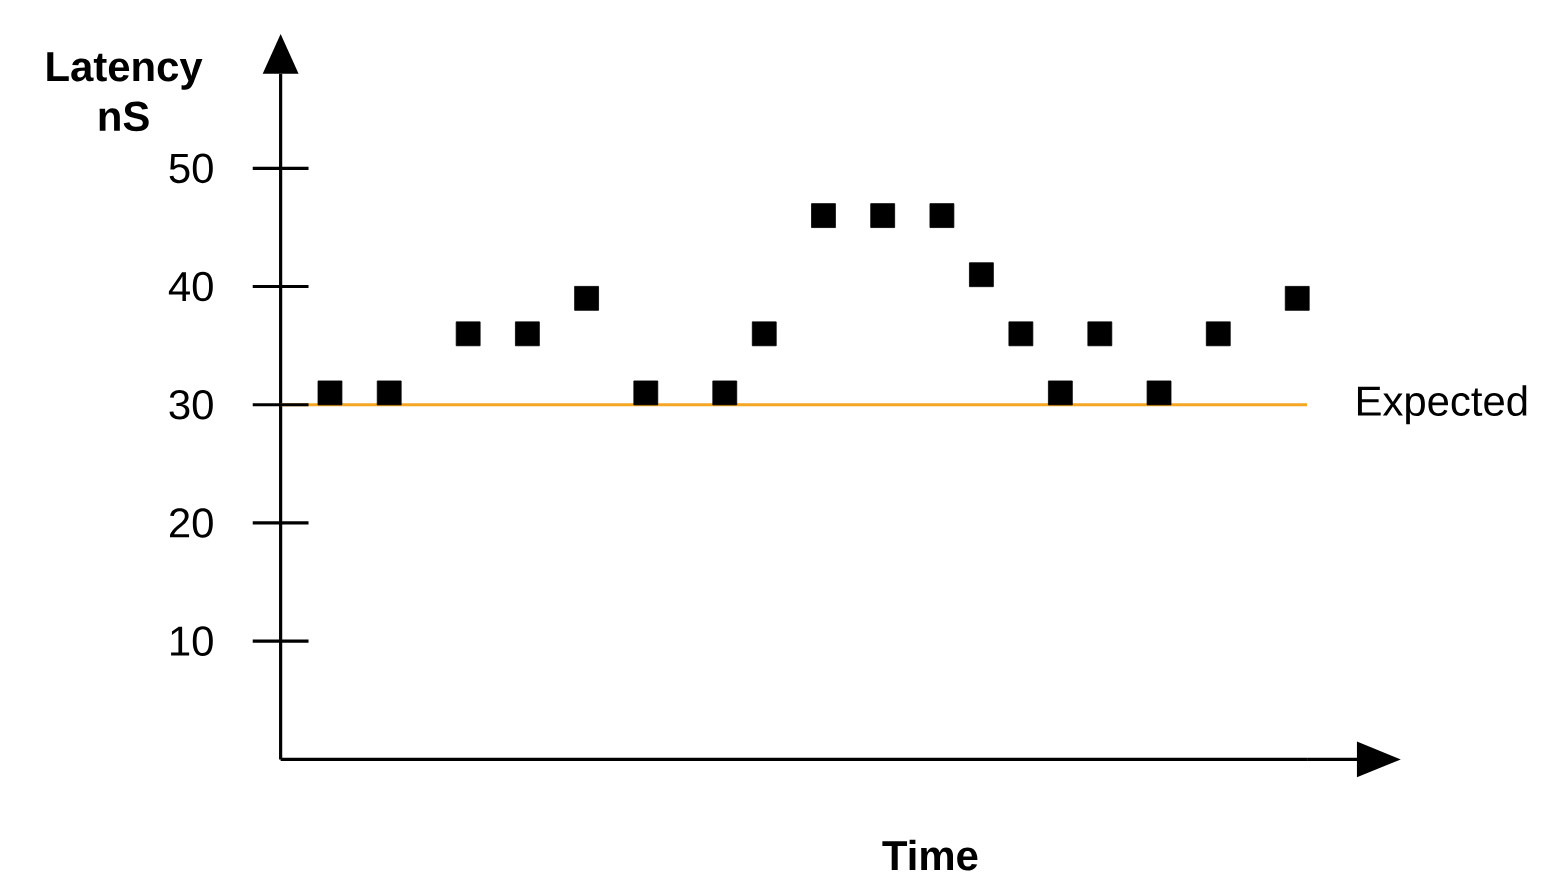 The image size is (1543, 884). What do you see at coordinates (192, 641) in the screenshot?
I see `y-tick-label: 10` at bounding box center [192, 641].